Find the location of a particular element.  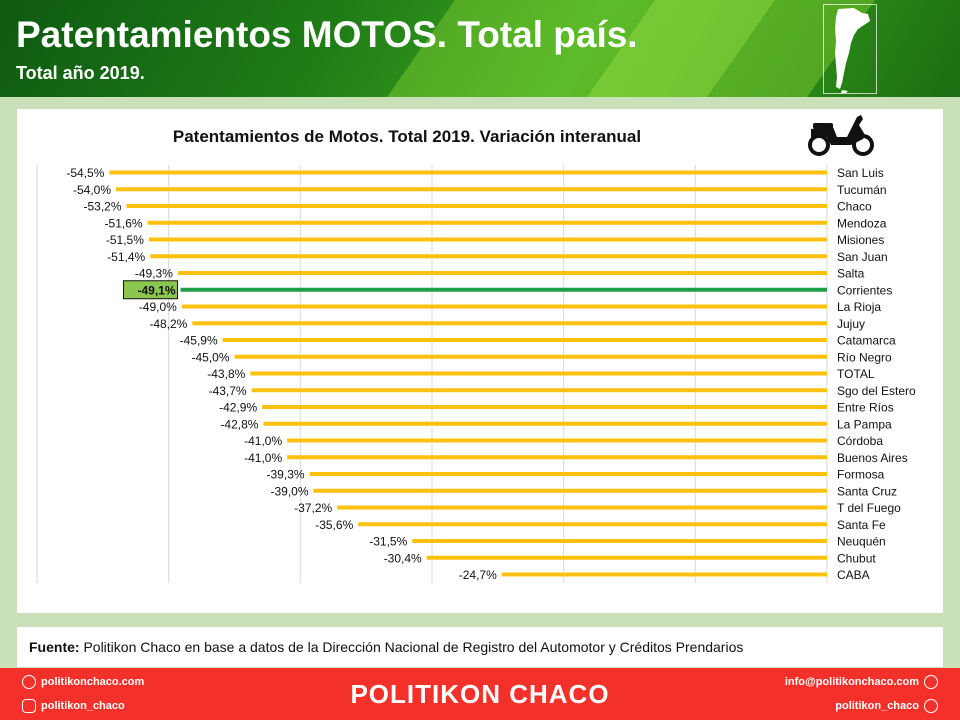

category-label-11: Río Negro is located at coordinates (864, 357).